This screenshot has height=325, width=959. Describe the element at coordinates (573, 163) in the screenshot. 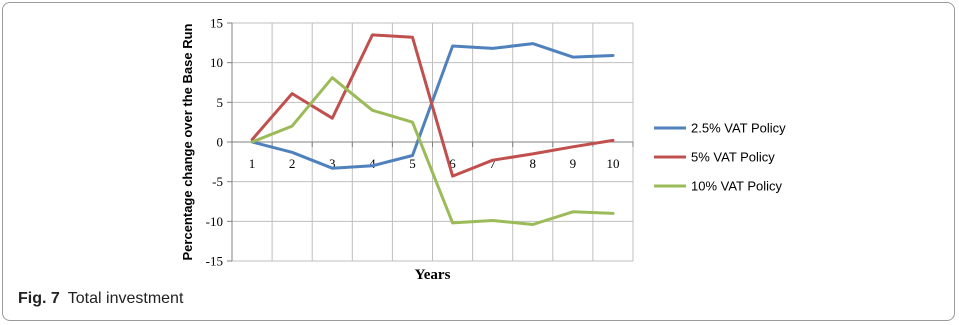

I see `x-tick-label: 9` at that location.